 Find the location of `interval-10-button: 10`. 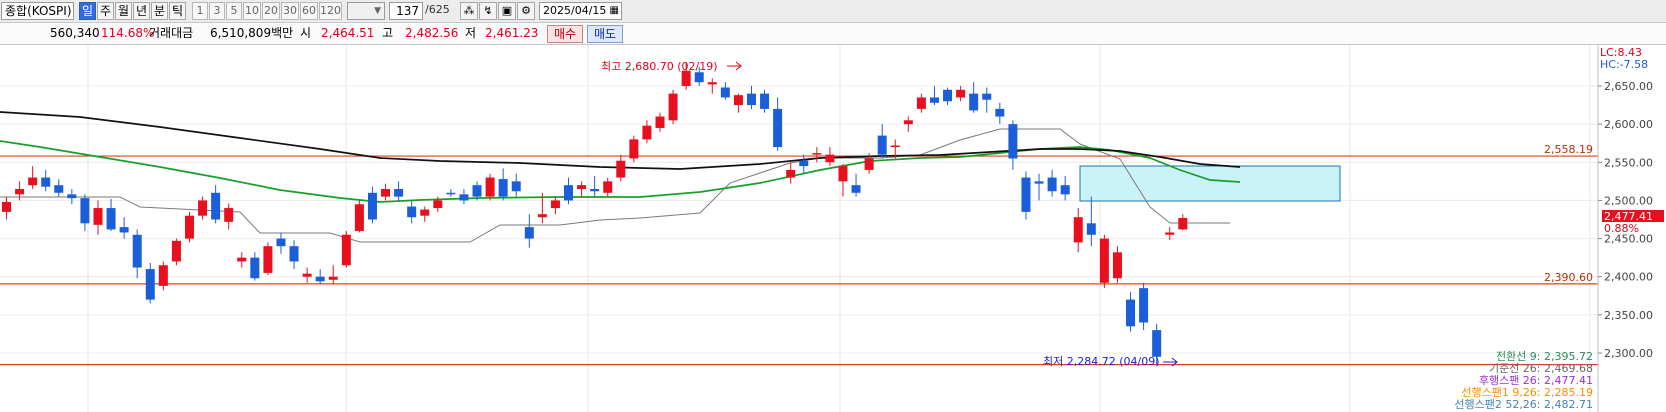

interval-10-button: 10 is located at coordinates (252, 11).